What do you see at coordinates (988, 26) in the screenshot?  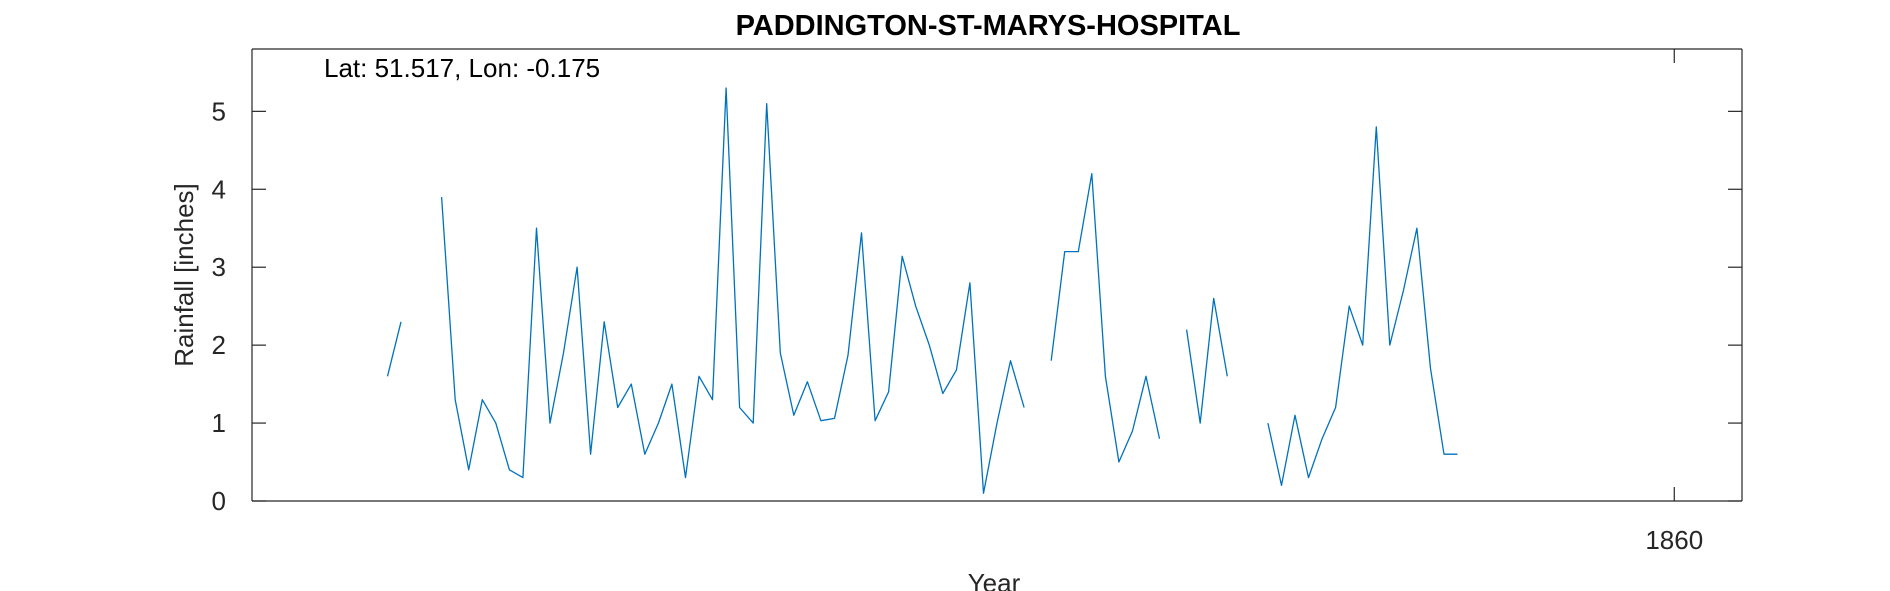 I see `chart-title: PADDINGTON-ST-MARYS-HOSPITAL` at bounding box center [988, 26].